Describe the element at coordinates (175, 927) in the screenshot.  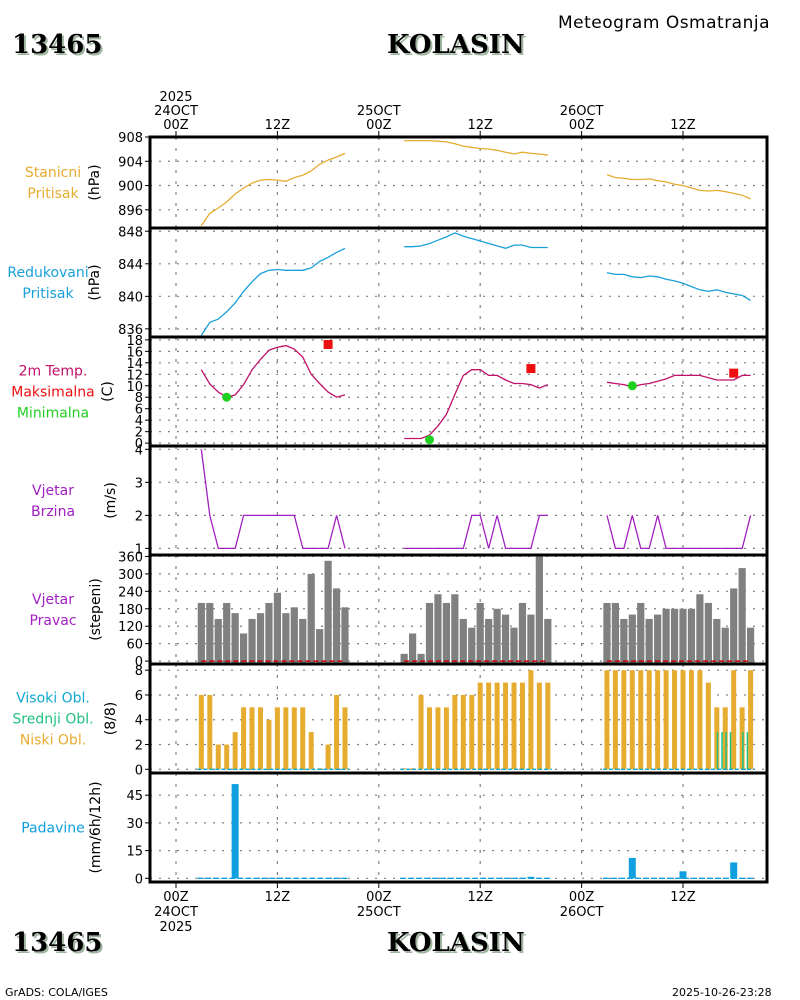
I see `x-tick-label-bottom: 2025` at that location.